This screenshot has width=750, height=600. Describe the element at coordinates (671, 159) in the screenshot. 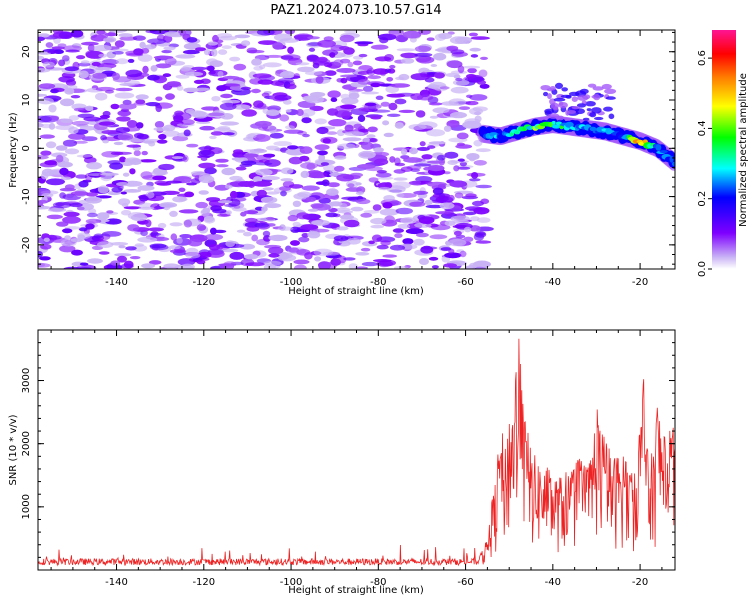

I see `signal-core` at that location.